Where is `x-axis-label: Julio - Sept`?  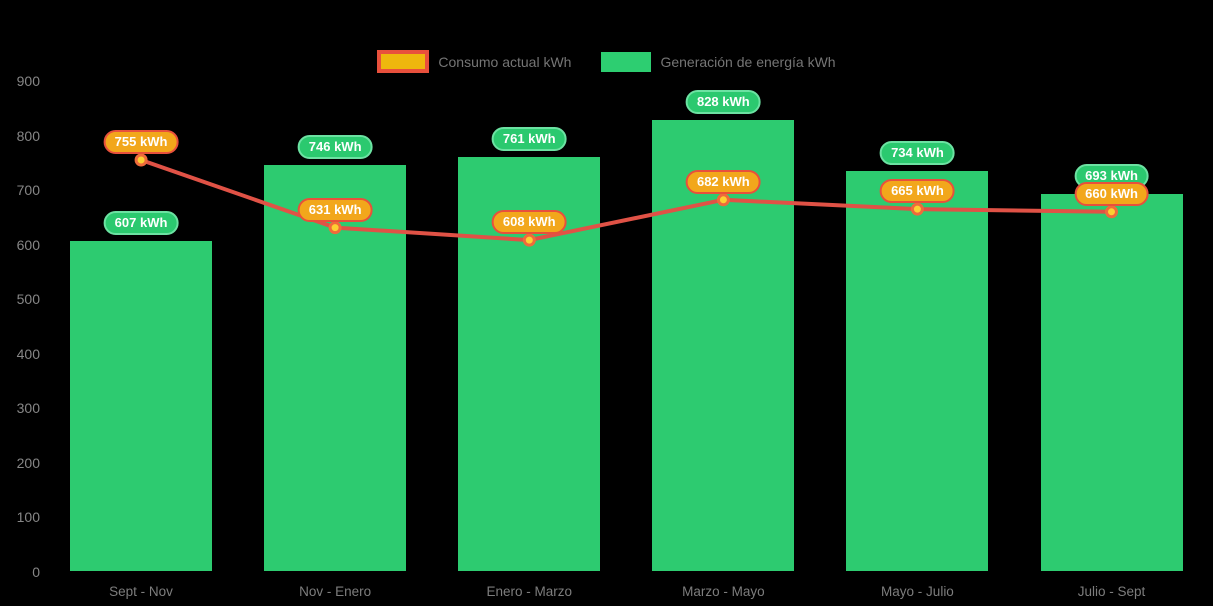
x-axis-label: Julio - Sept is located at coordinates (1111, 591).